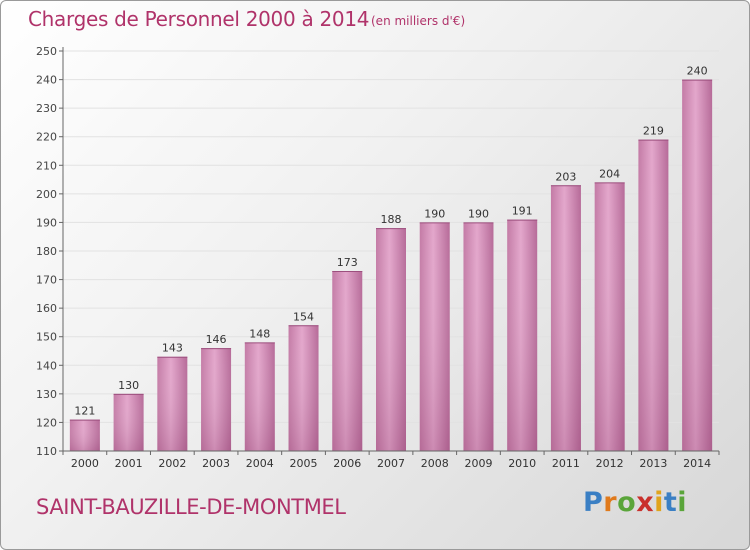  I want to click on y-tick-label: 170, so click(46, 280).